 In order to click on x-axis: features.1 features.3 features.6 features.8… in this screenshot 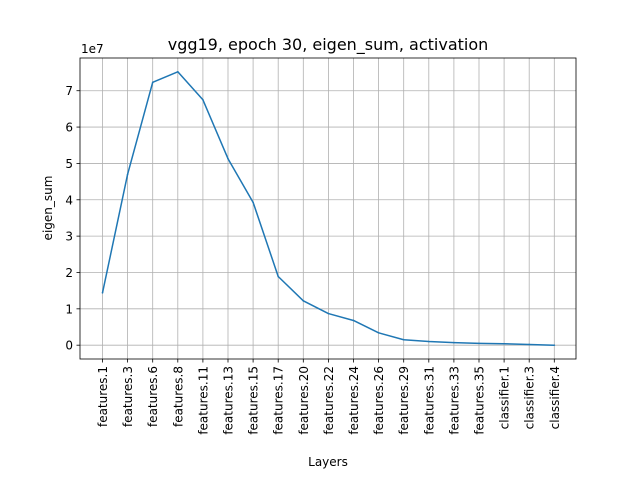, I will do `click(329, 397)`.